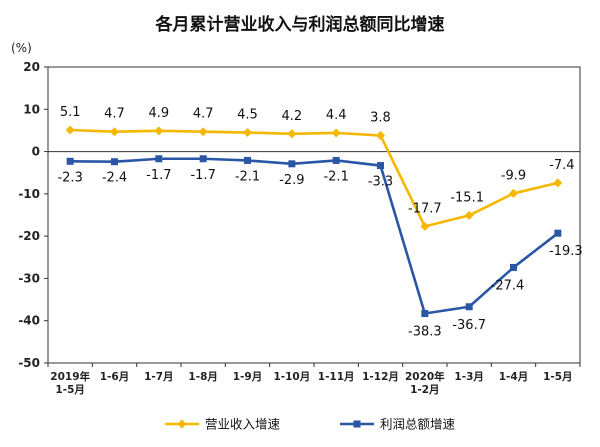 Image resolution: width=600 pixels, height=447 pixels. I want to click on data-label: 4.9, so click(158, 113).